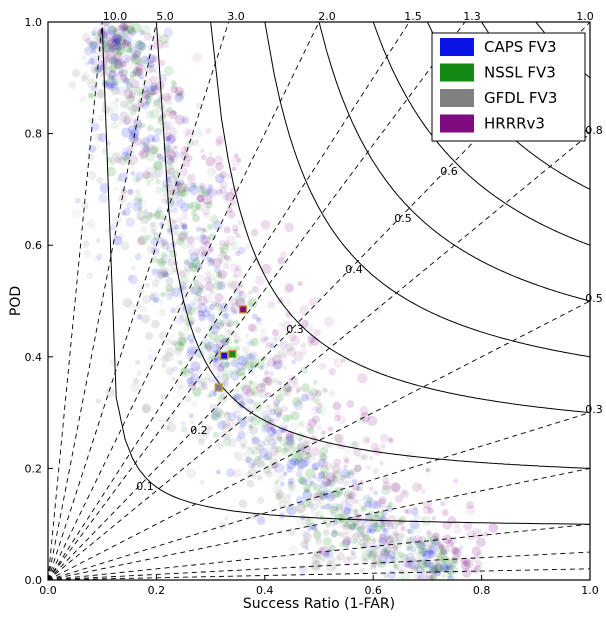 The image size is (606, 618). What do you see at coordinates (34, 134) in the screenshot?
I see `y-tick-label-4: 0.8` at bounding box center [34, 134].